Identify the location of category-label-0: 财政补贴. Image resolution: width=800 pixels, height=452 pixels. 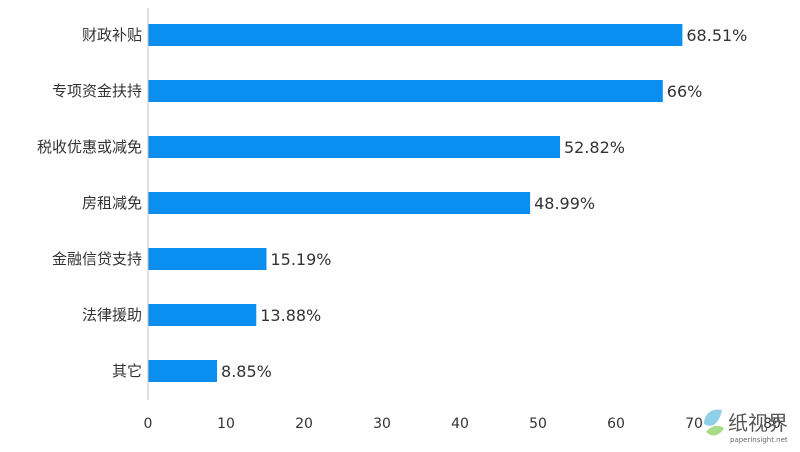
(112, 35).